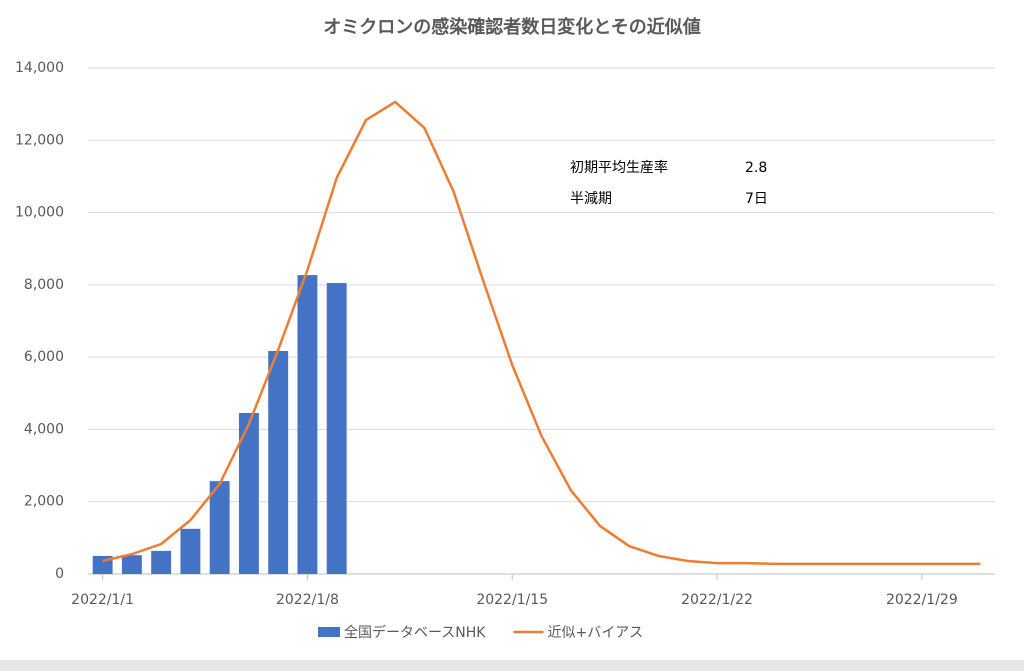 This screenshot has width=1024, height=671. Describe the element at coordinates (329, 632) in the screenshot. I see `legend-swatch` at that location.